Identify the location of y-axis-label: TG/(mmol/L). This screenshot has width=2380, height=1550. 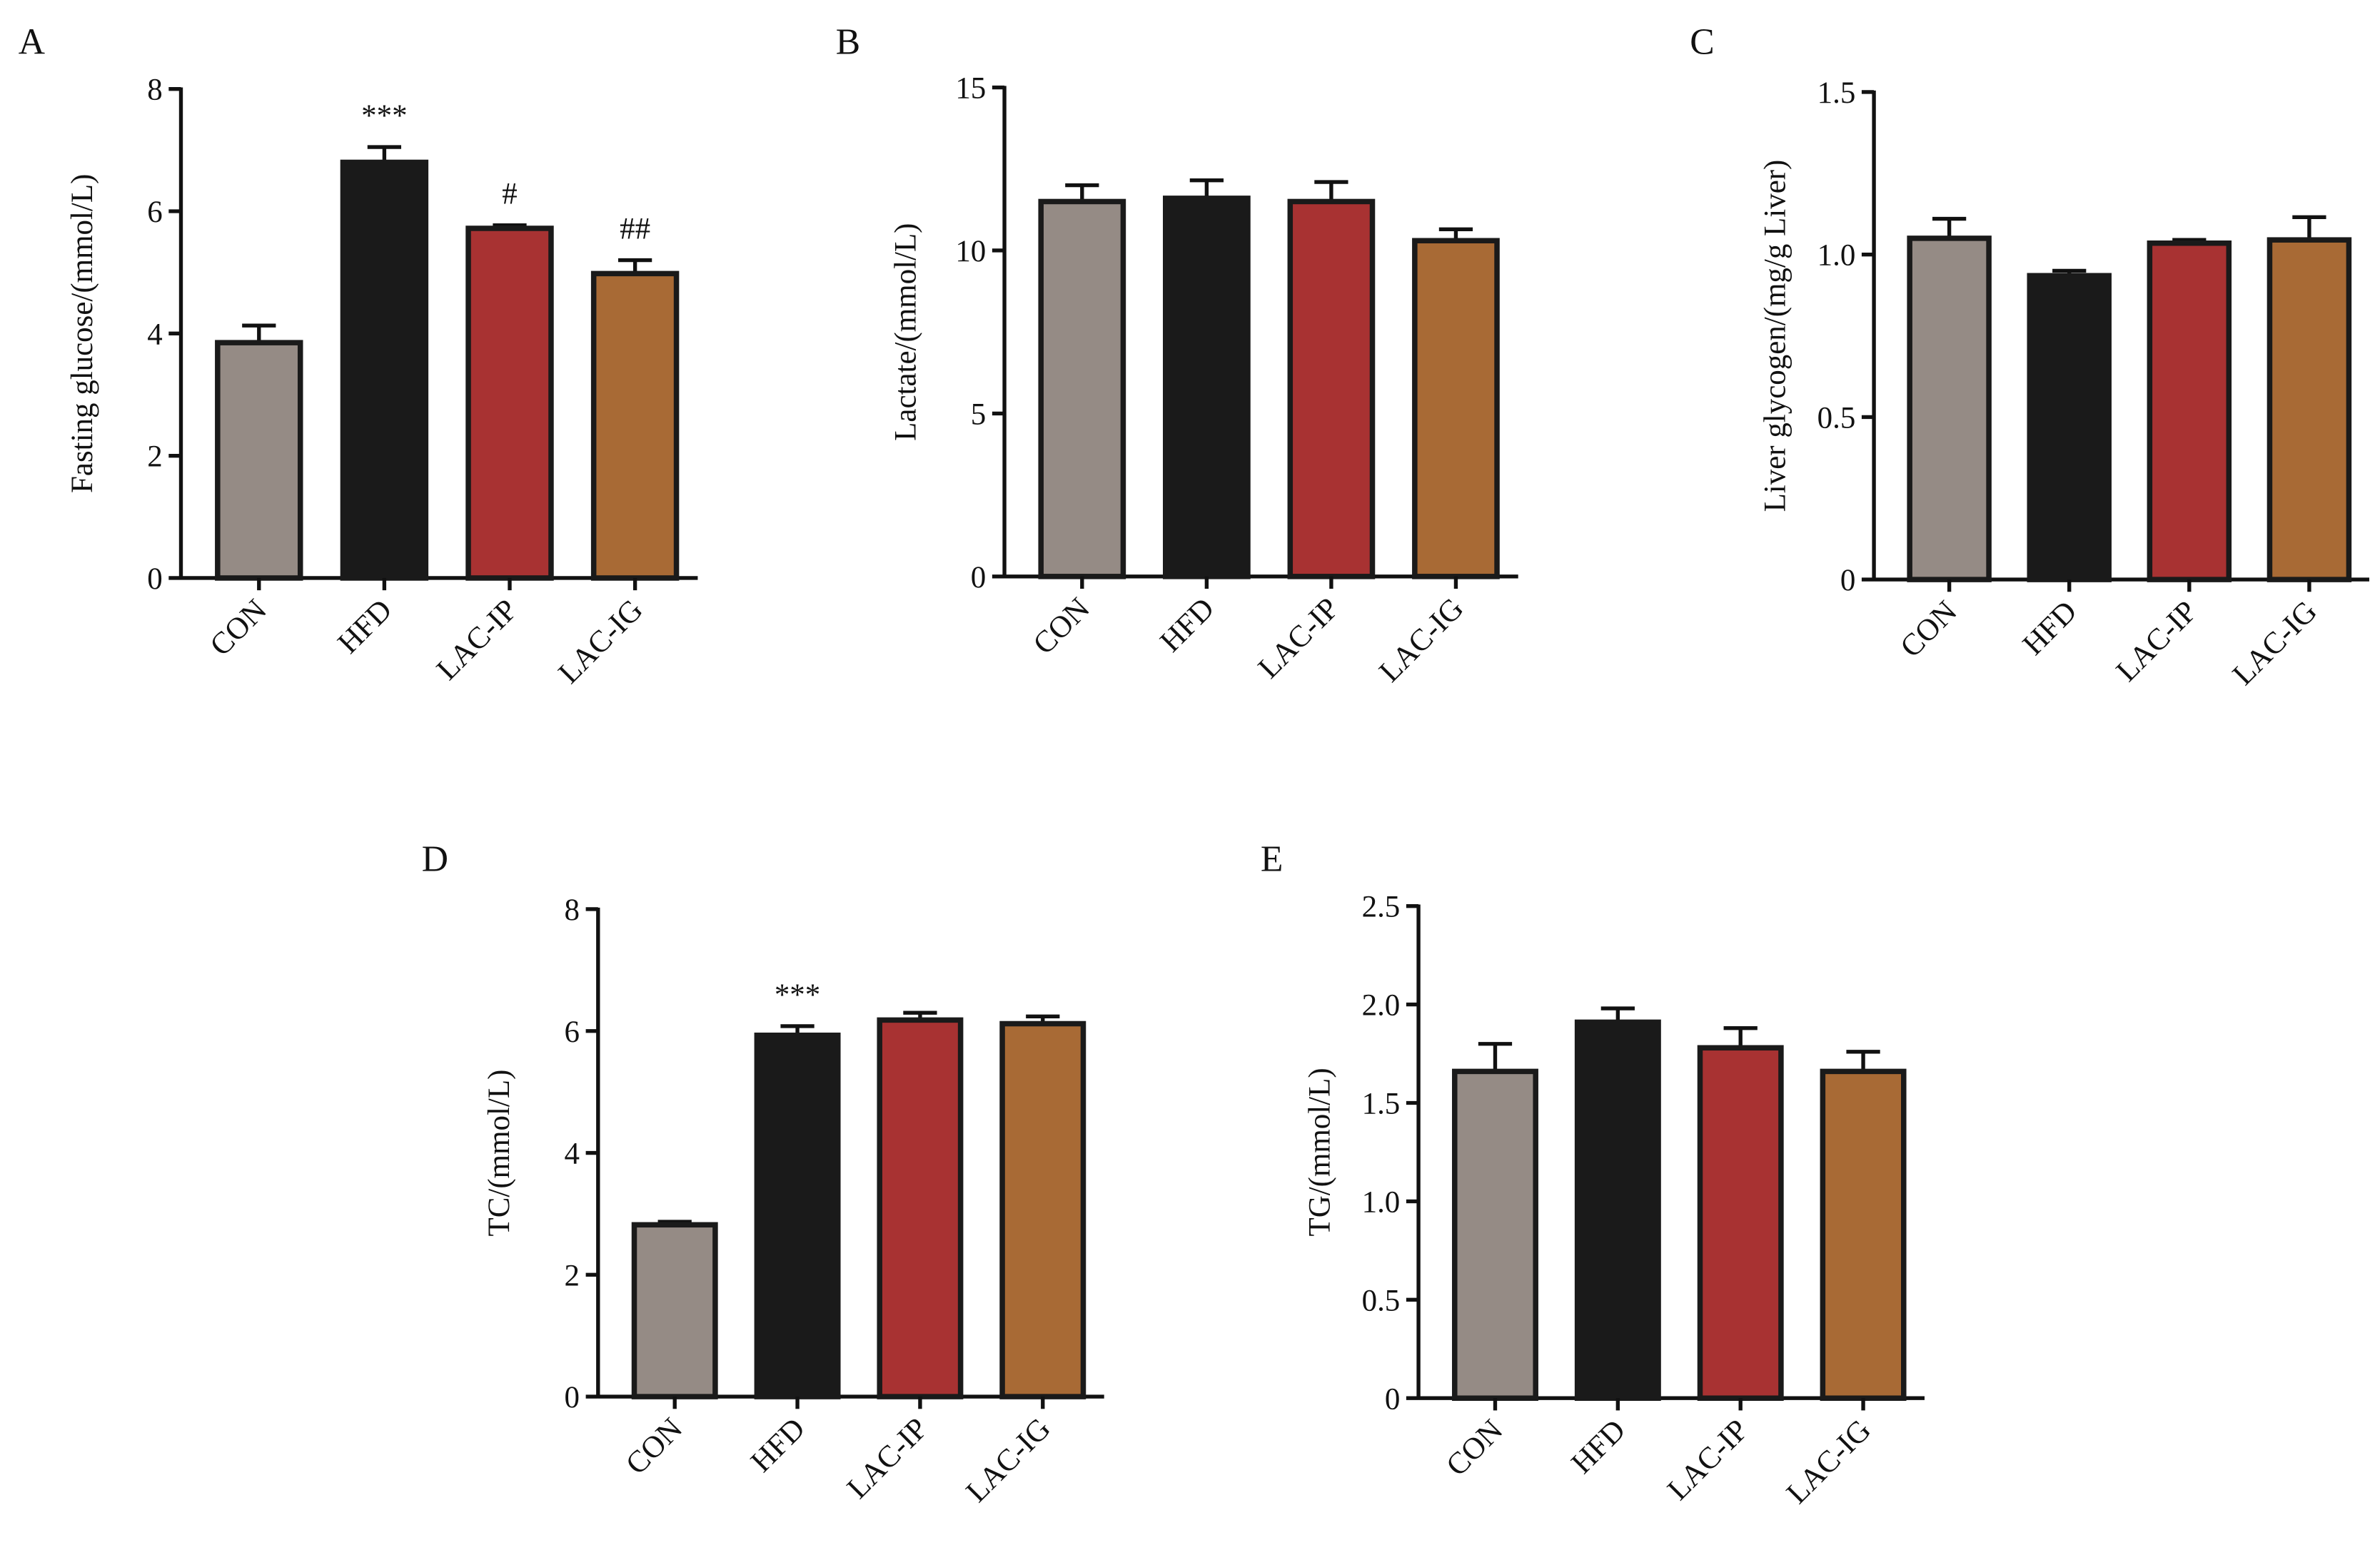
(1319, 1152).